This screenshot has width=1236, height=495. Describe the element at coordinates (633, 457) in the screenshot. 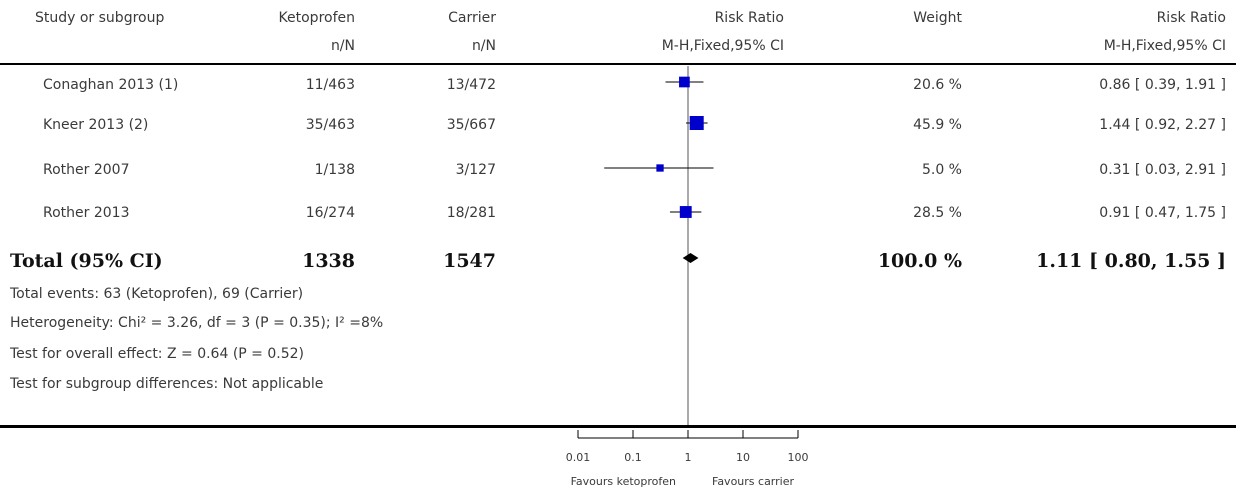

I see `tick-label-0.1: 0.1` at that location.